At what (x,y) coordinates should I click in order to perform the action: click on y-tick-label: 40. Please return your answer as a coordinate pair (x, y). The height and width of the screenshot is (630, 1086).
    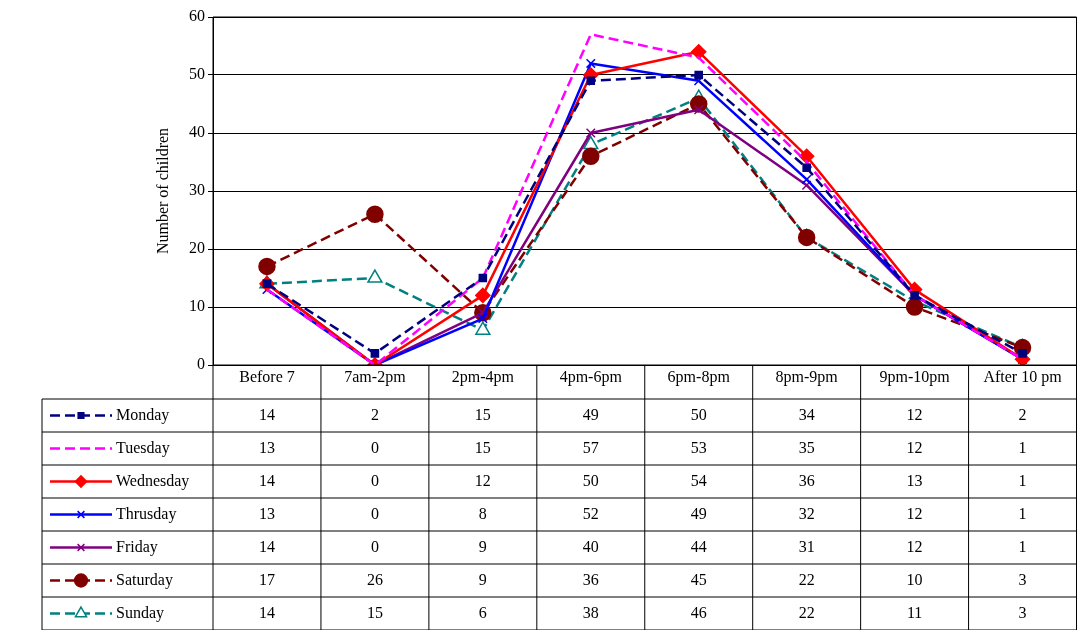
    Looking at the image, I should click on (197, 132).